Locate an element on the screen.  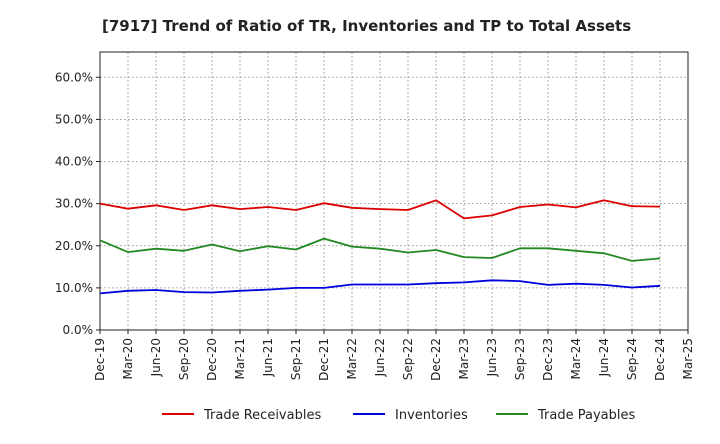
y-tick-label: 50.0% is located at coordinates (74, 119).